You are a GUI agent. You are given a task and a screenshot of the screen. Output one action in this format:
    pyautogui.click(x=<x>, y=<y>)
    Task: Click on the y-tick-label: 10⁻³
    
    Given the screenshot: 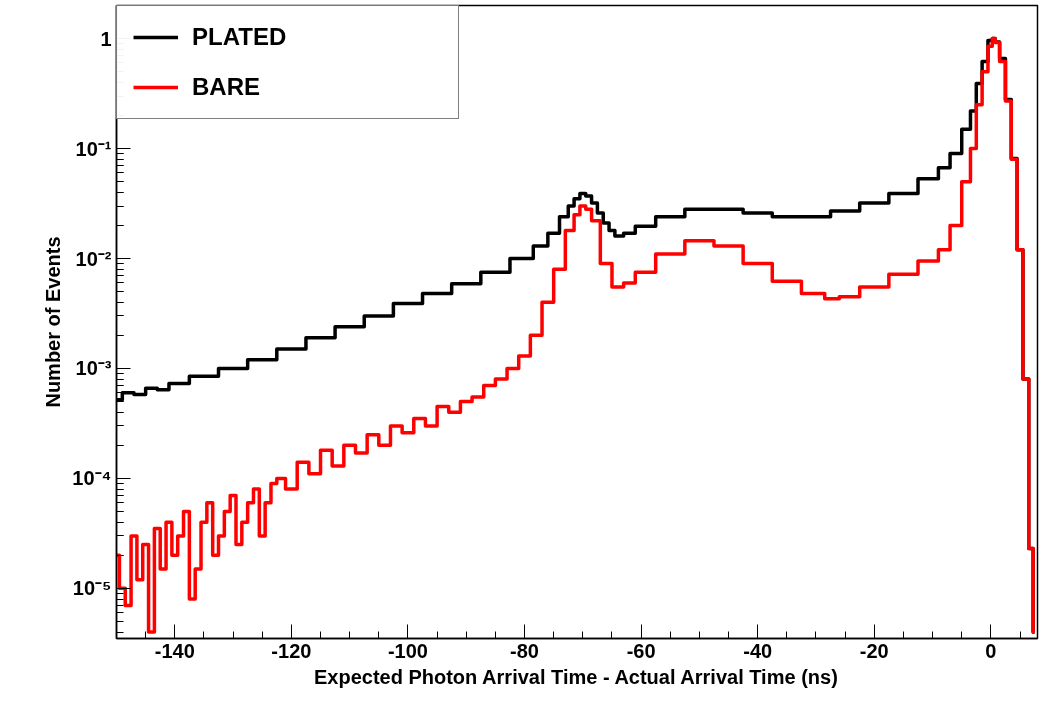 What is the action you would take?
    pyautogui.click(x=93, y=368)
    